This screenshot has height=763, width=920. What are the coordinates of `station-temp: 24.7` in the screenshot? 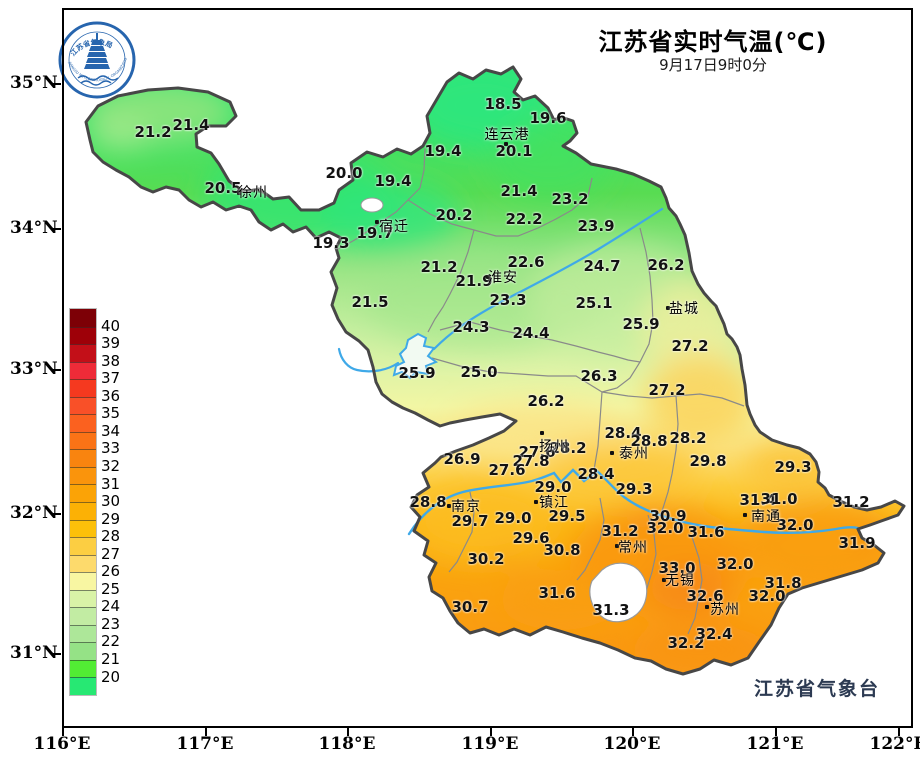 It's located at (602, 266).